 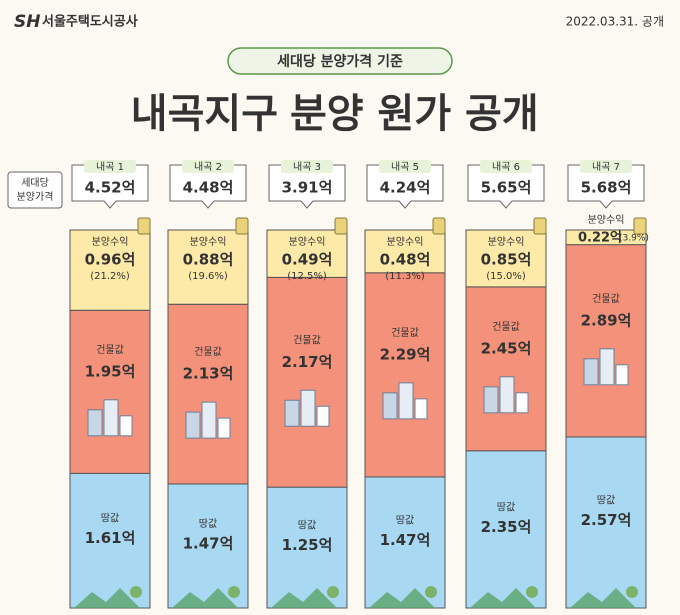 What do you see at coordinates (35, 196) in the screenshot?
I see `row-label: 분양가격` at bounding box center [35, 196].